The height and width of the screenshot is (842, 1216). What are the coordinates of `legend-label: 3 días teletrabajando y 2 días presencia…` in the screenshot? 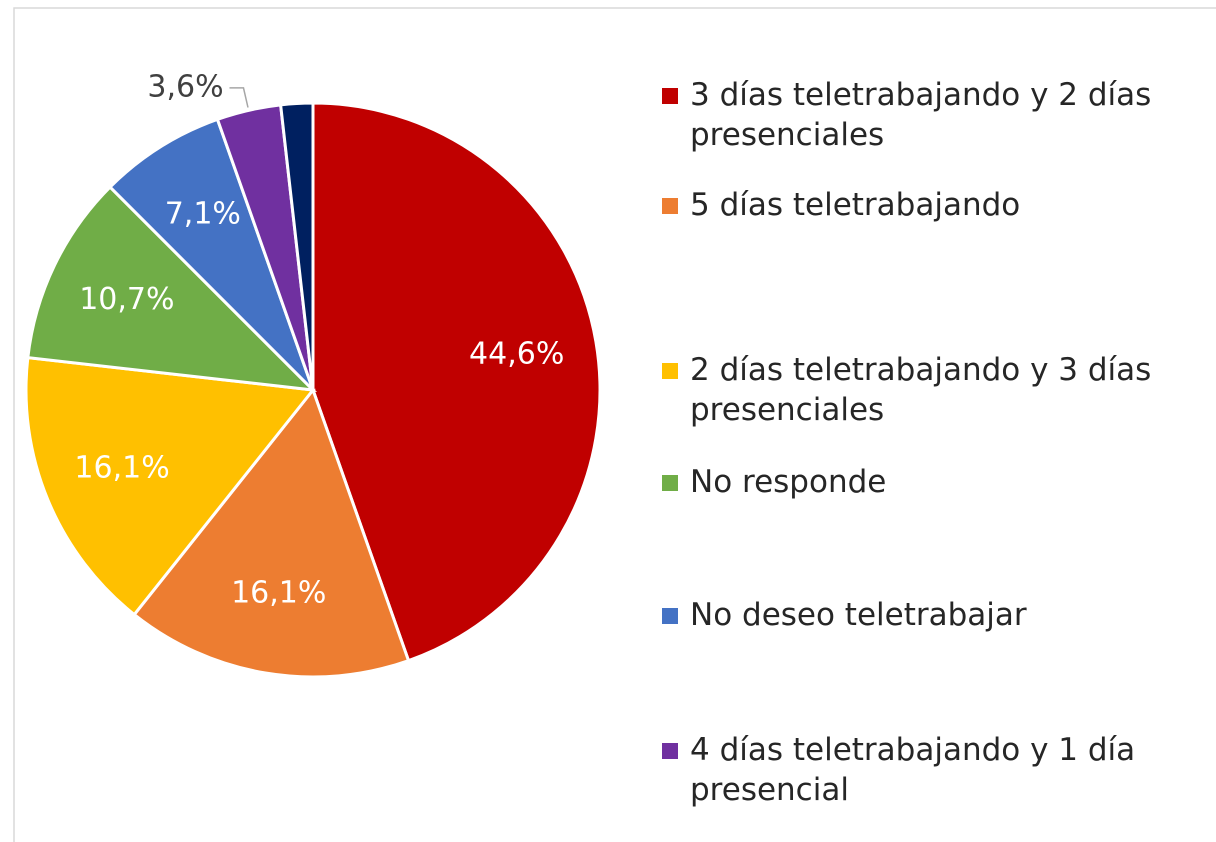 It's located at (921, 115).